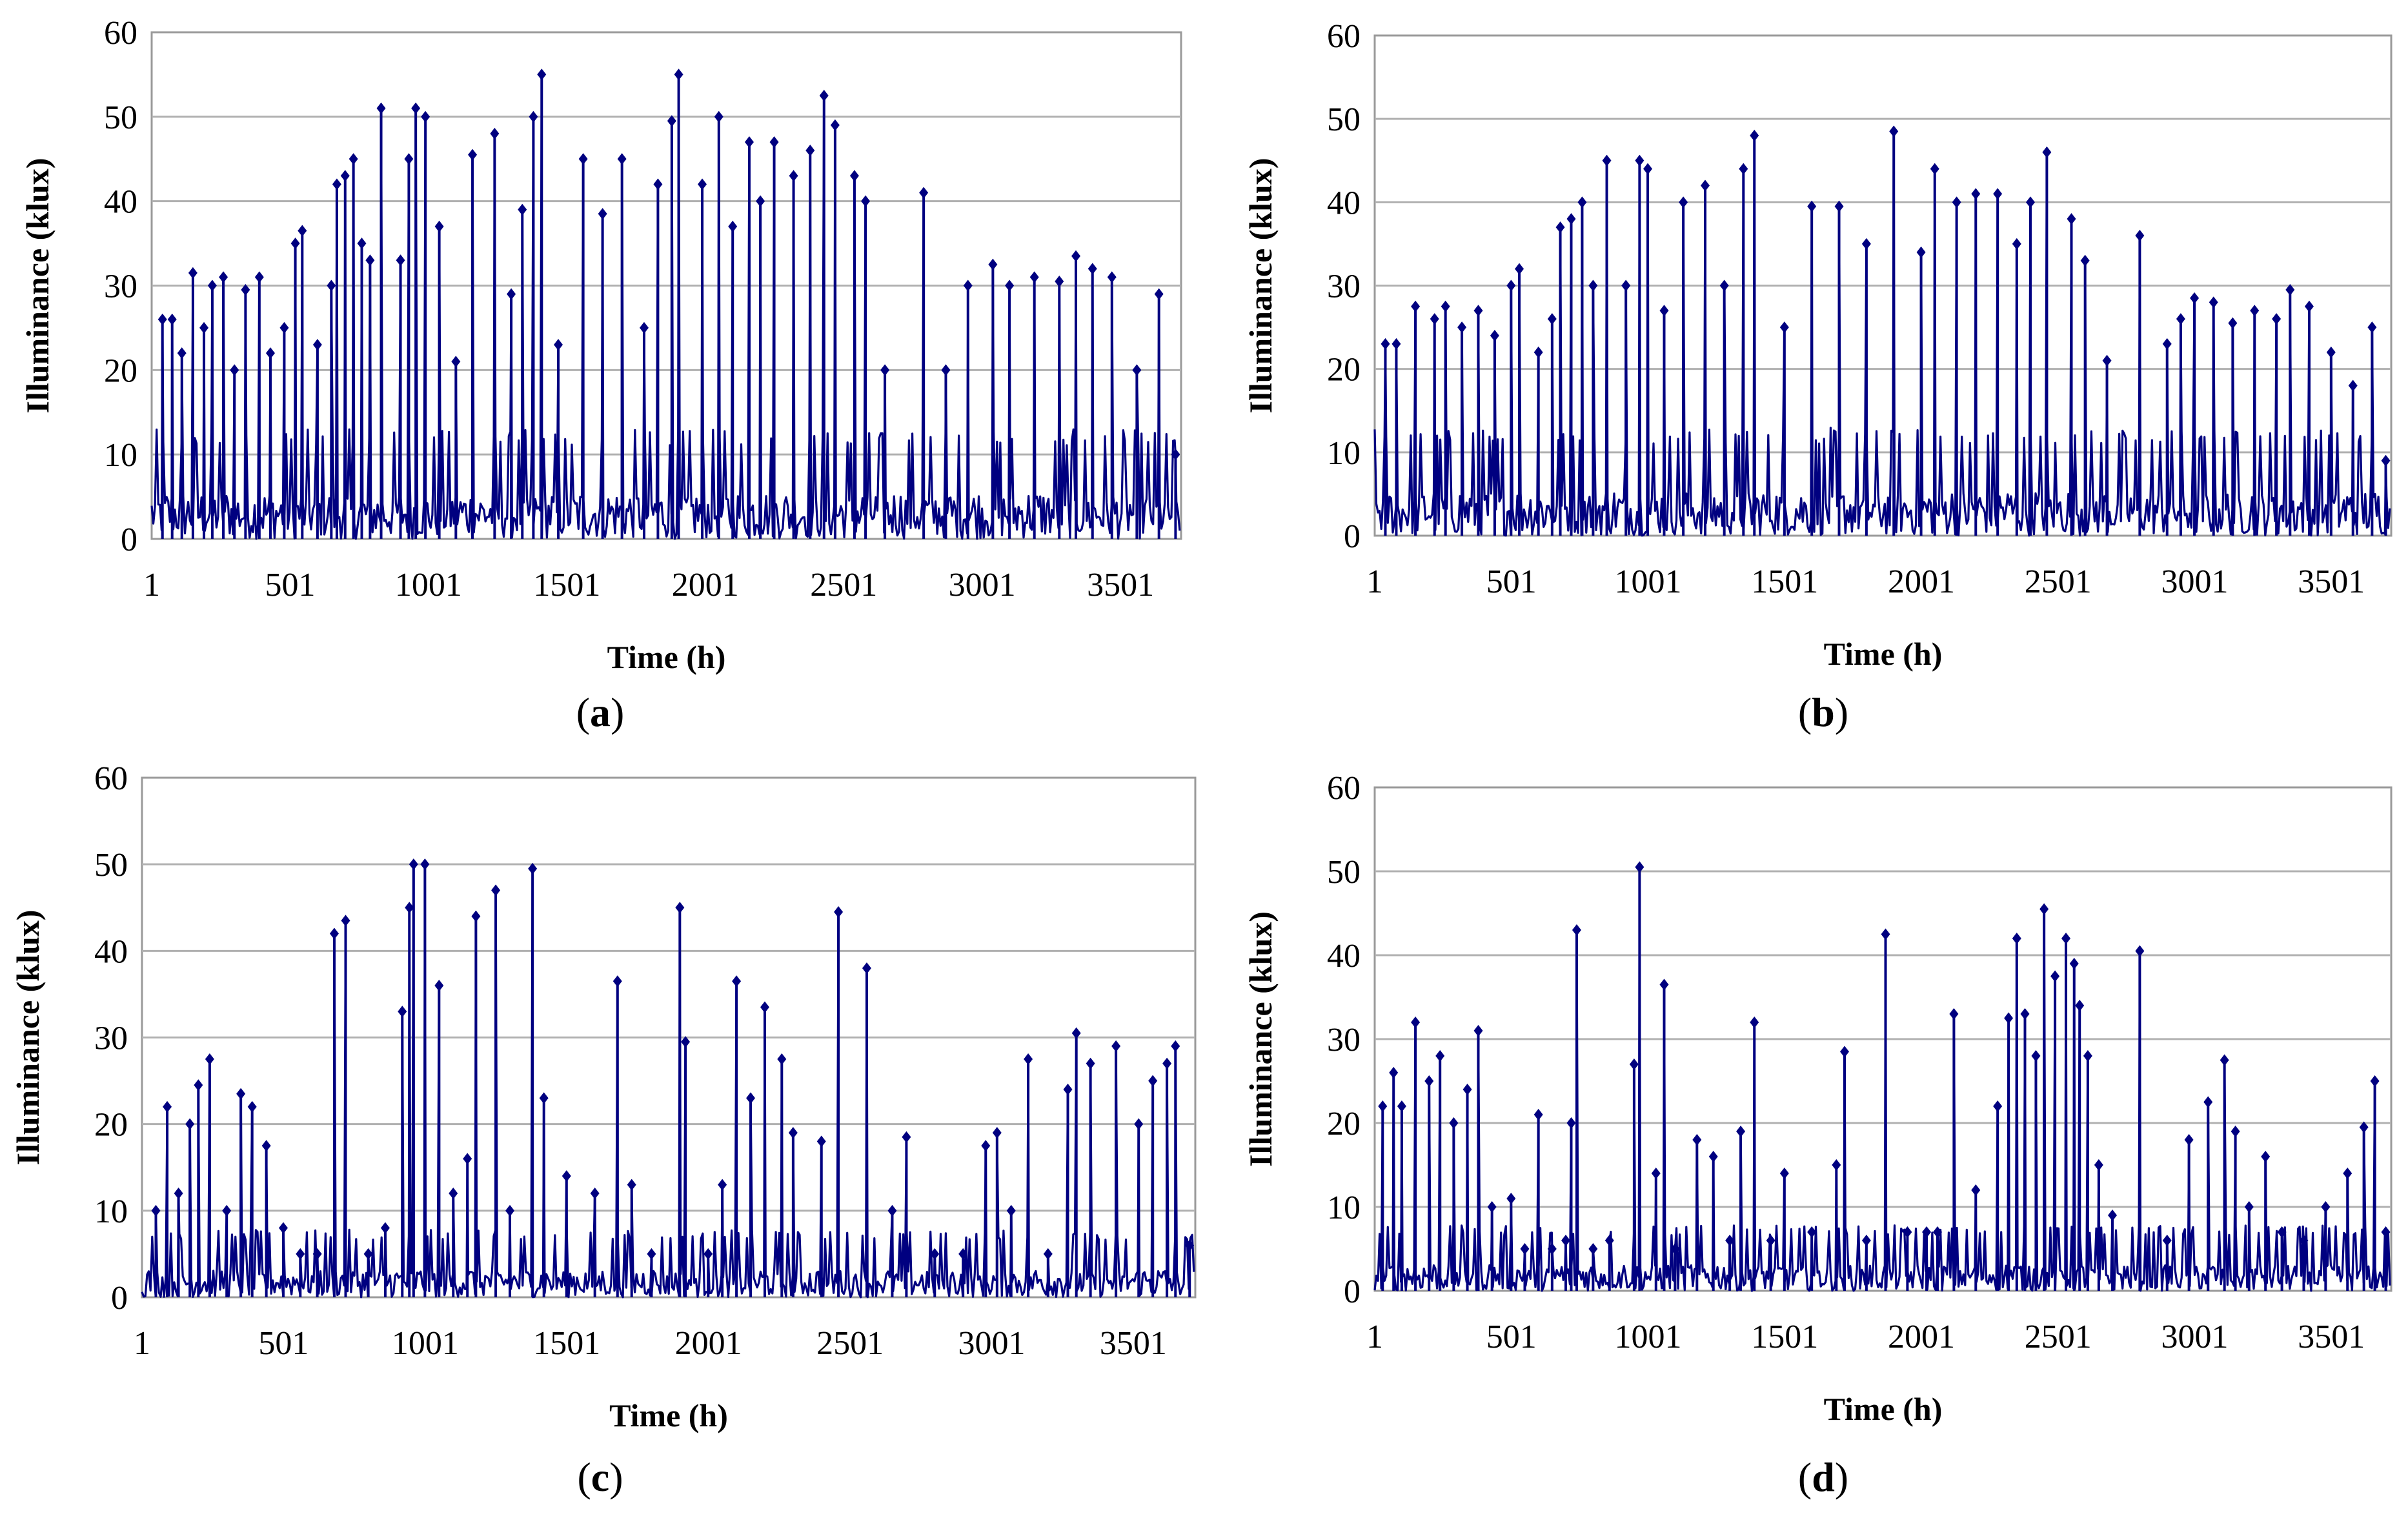  I want to click on caption-letter: d, so click(1823, 1477).